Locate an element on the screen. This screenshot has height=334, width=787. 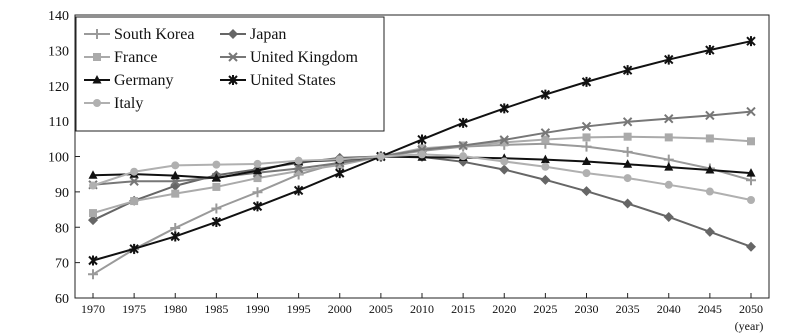
x-tick-label: 2035 is located at coordinates (628, 309).